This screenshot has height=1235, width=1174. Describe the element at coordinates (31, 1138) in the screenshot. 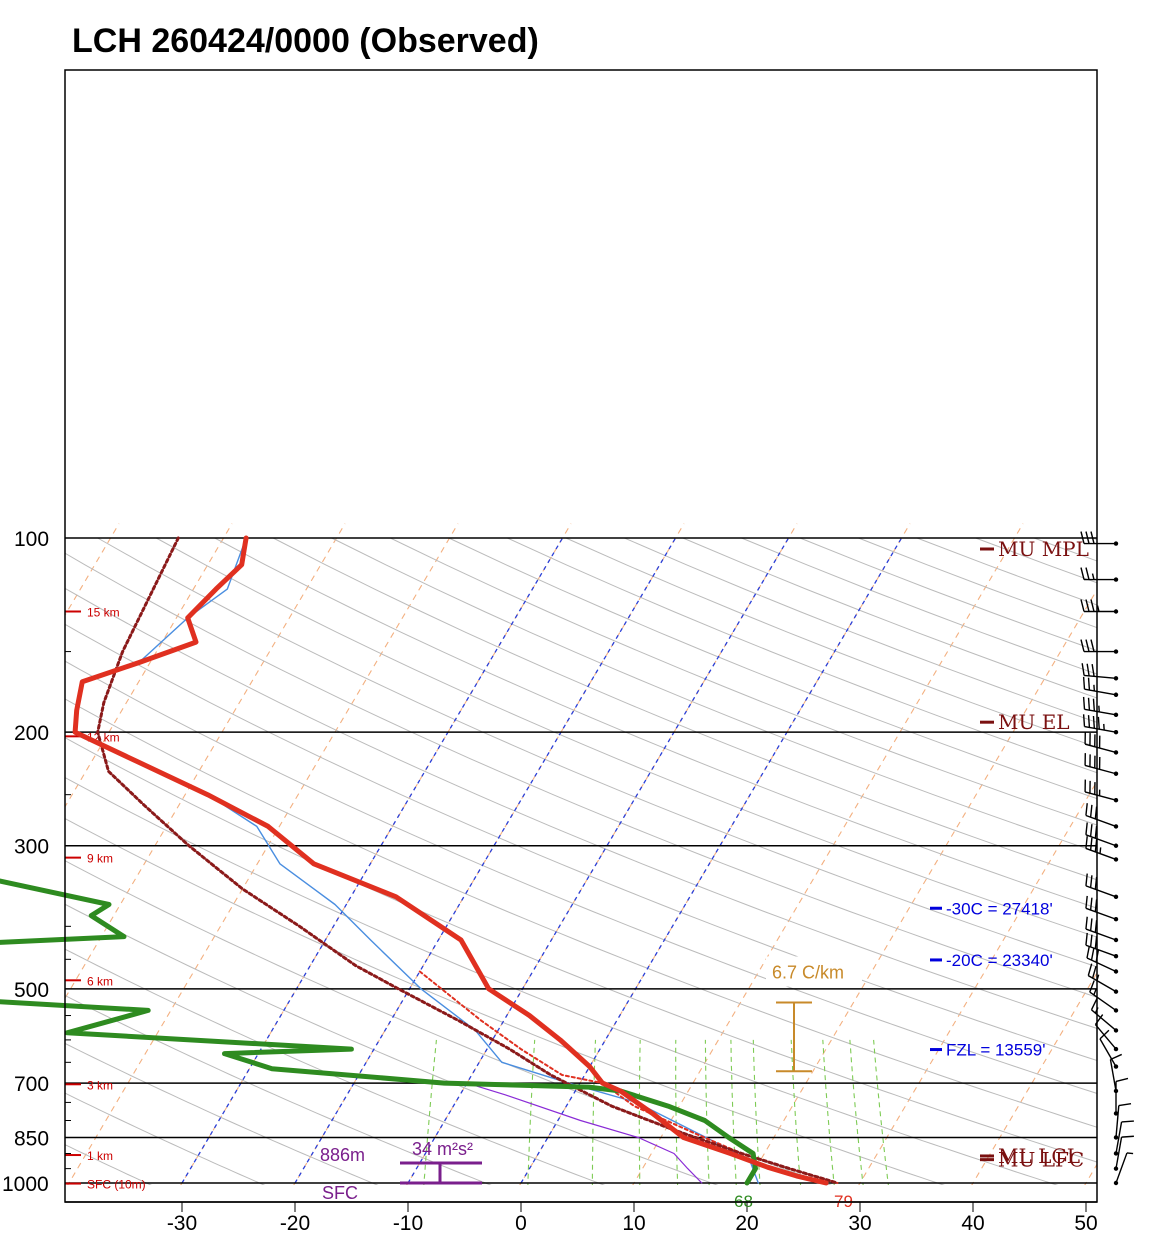

I see `pressure-tick-label: 850` at that location.